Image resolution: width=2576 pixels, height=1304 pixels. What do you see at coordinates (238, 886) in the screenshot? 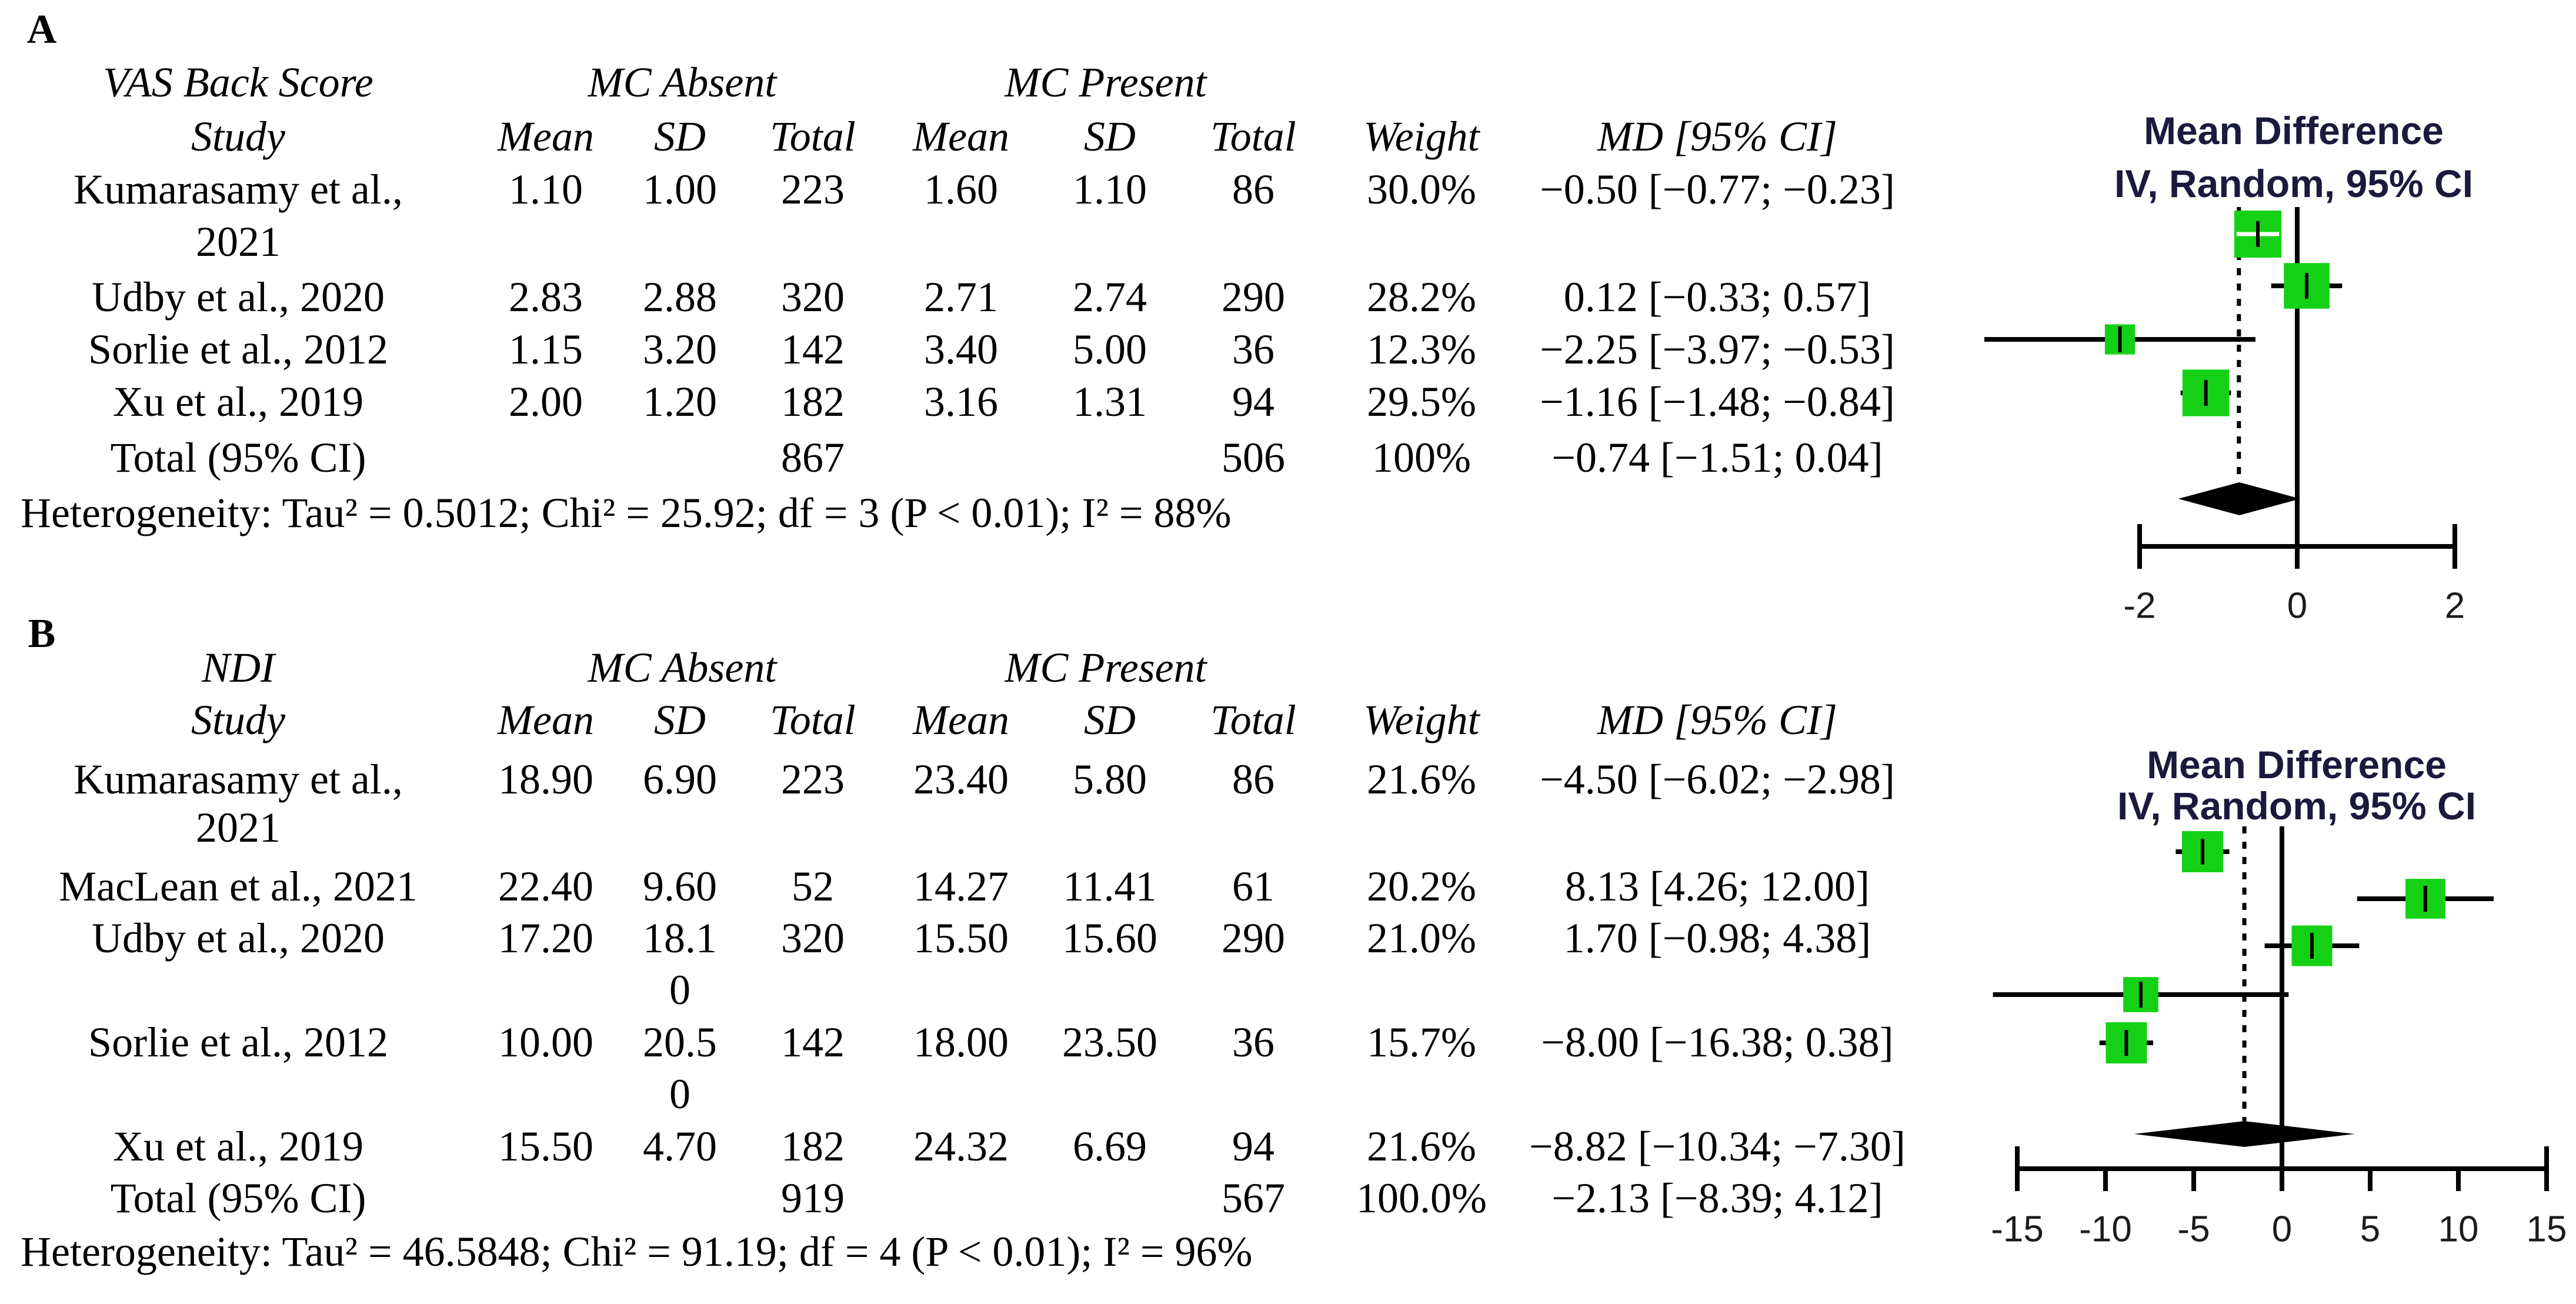
I see `study-name: MacLean et al., 2021` at bounding box center [238, 886].